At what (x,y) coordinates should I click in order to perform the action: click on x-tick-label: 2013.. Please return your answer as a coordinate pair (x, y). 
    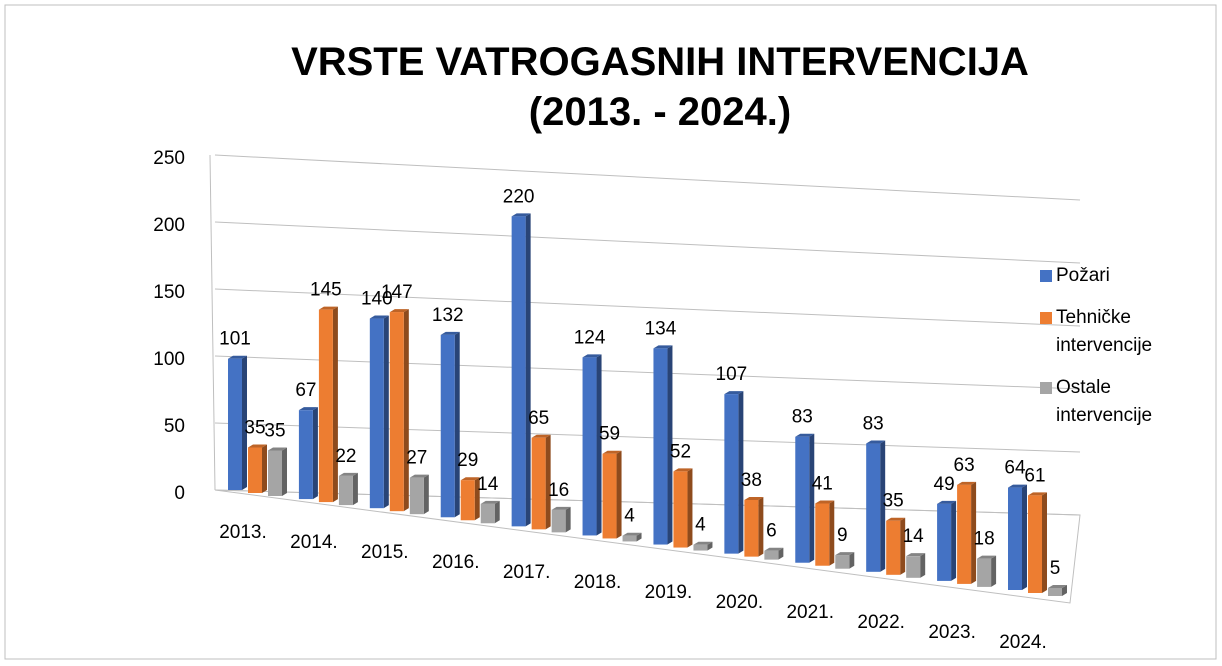
    Looking at the image, I should click on (243, 532).